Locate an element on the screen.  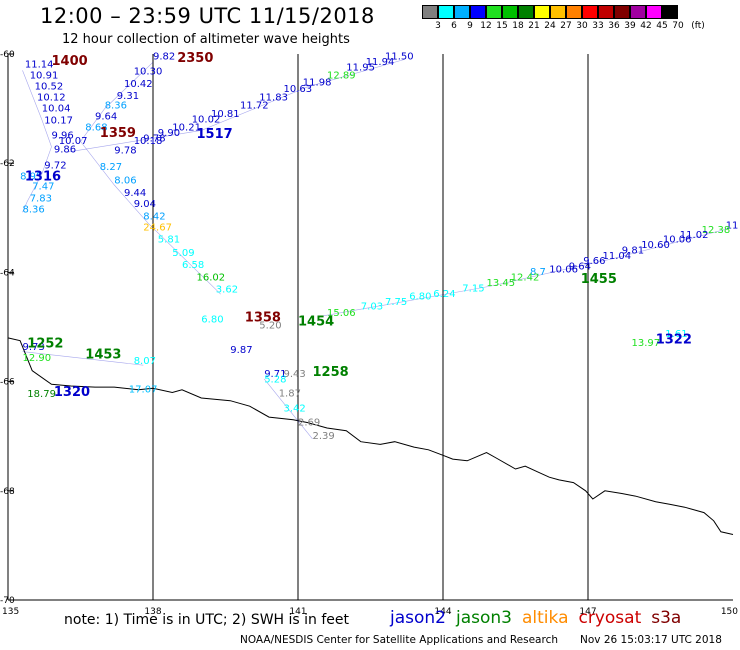
wave-height-label: 12.38 is located at coordinates (716, 230).